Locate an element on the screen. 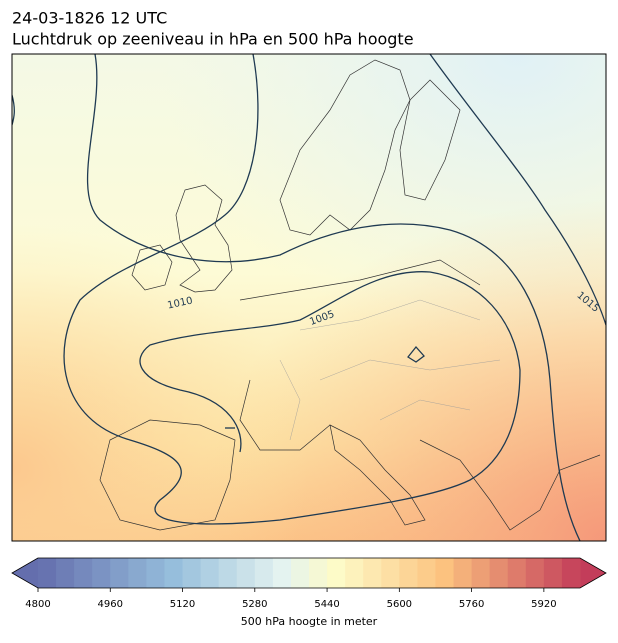  colorbar-outline is located at coordinates (309, 573).